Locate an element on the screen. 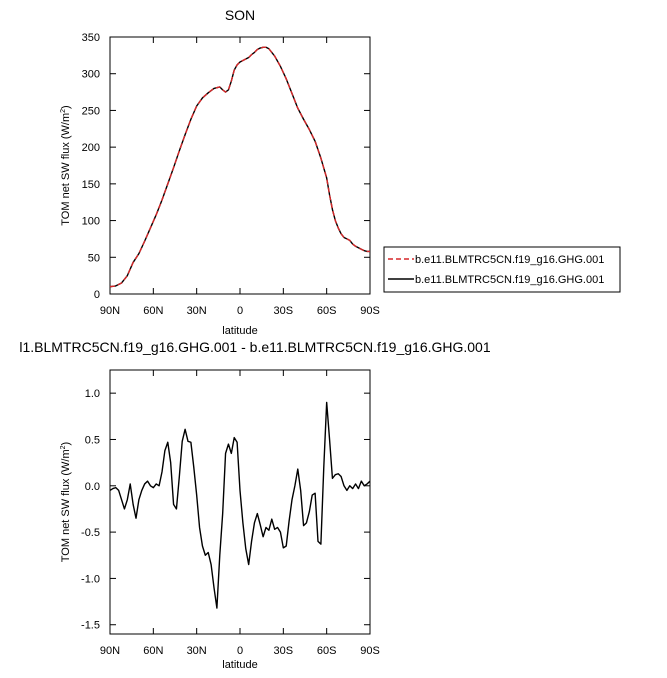  legend-box is located at coordinates (502, 269).